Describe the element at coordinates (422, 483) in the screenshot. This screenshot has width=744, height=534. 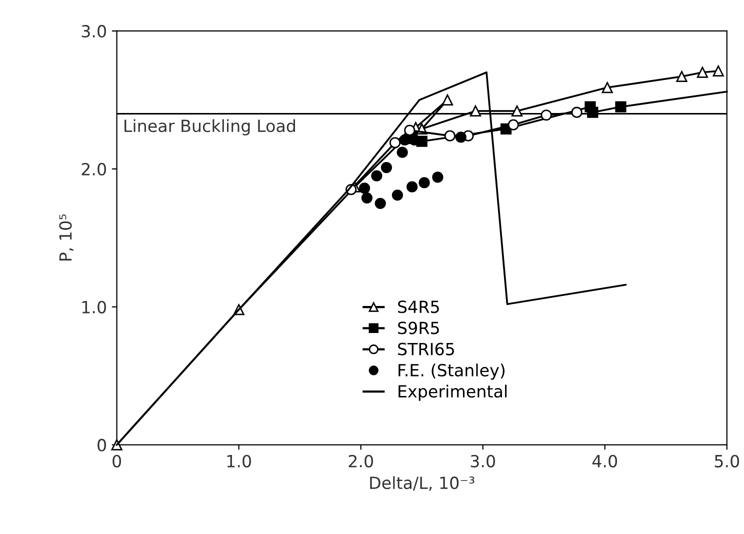
I see `x-axis-title: Delta/L, 10⁻³` at that location.